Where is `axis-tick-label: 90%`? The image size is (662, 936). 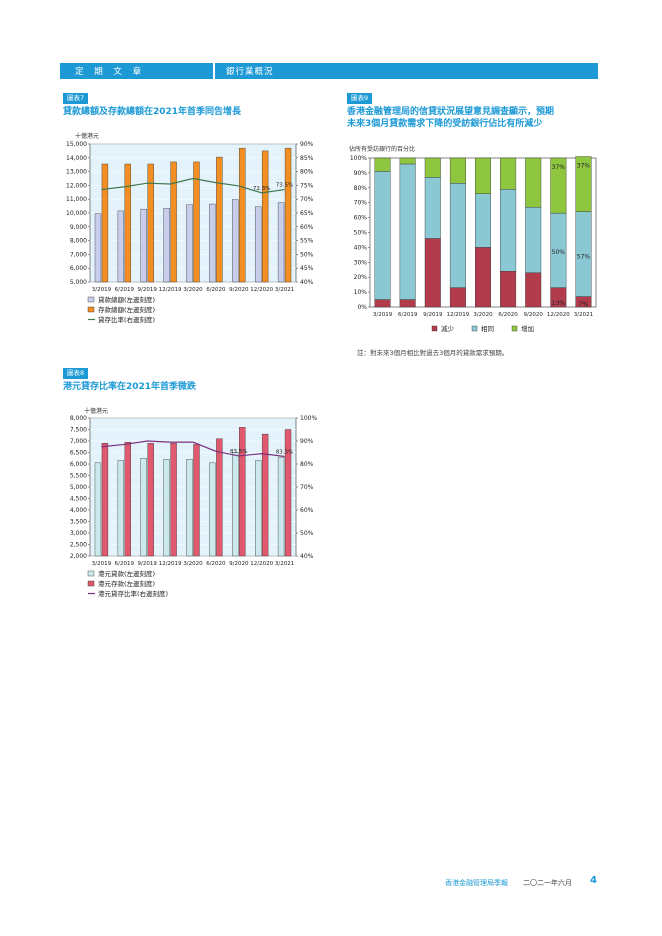
axis-tick-label: 90% is located at coordinates (361, 173).